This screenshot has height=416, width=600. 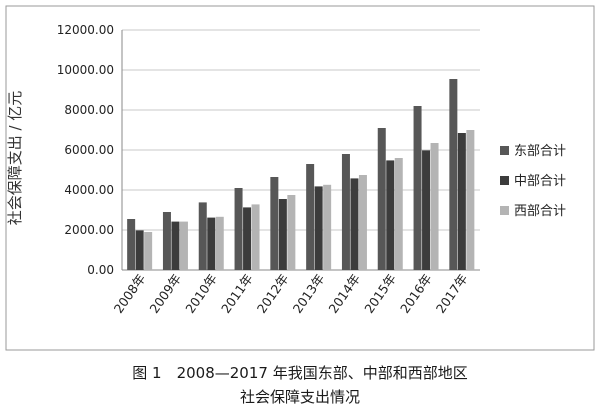 What do you see at coordinates (85, 70) in the screenshot?
I see `y-tick-label: 10000.00` at bounding box center [85, 70].